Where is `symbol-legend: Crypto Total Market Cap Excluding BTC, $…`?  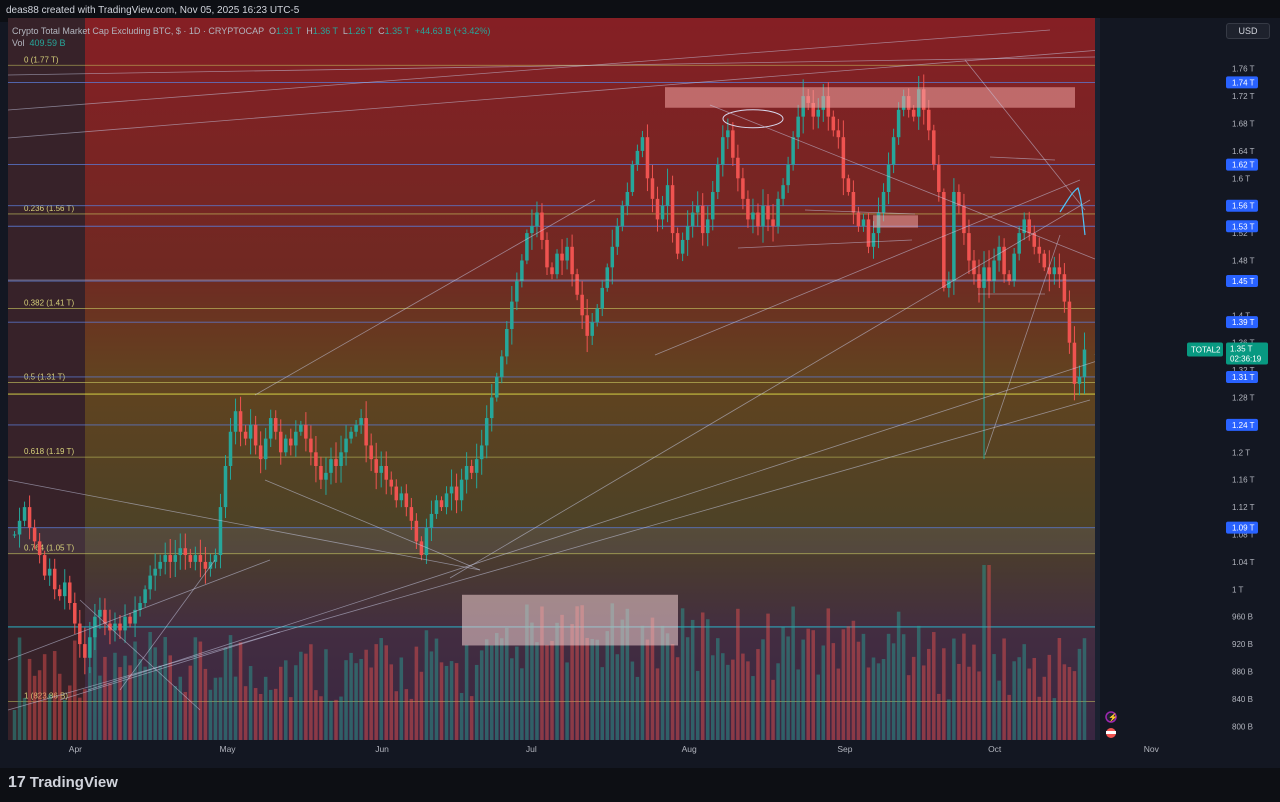 symbol-legend: Crypto Total Market Cap Excluding BTC, $… is located at coordinates (251, 31).